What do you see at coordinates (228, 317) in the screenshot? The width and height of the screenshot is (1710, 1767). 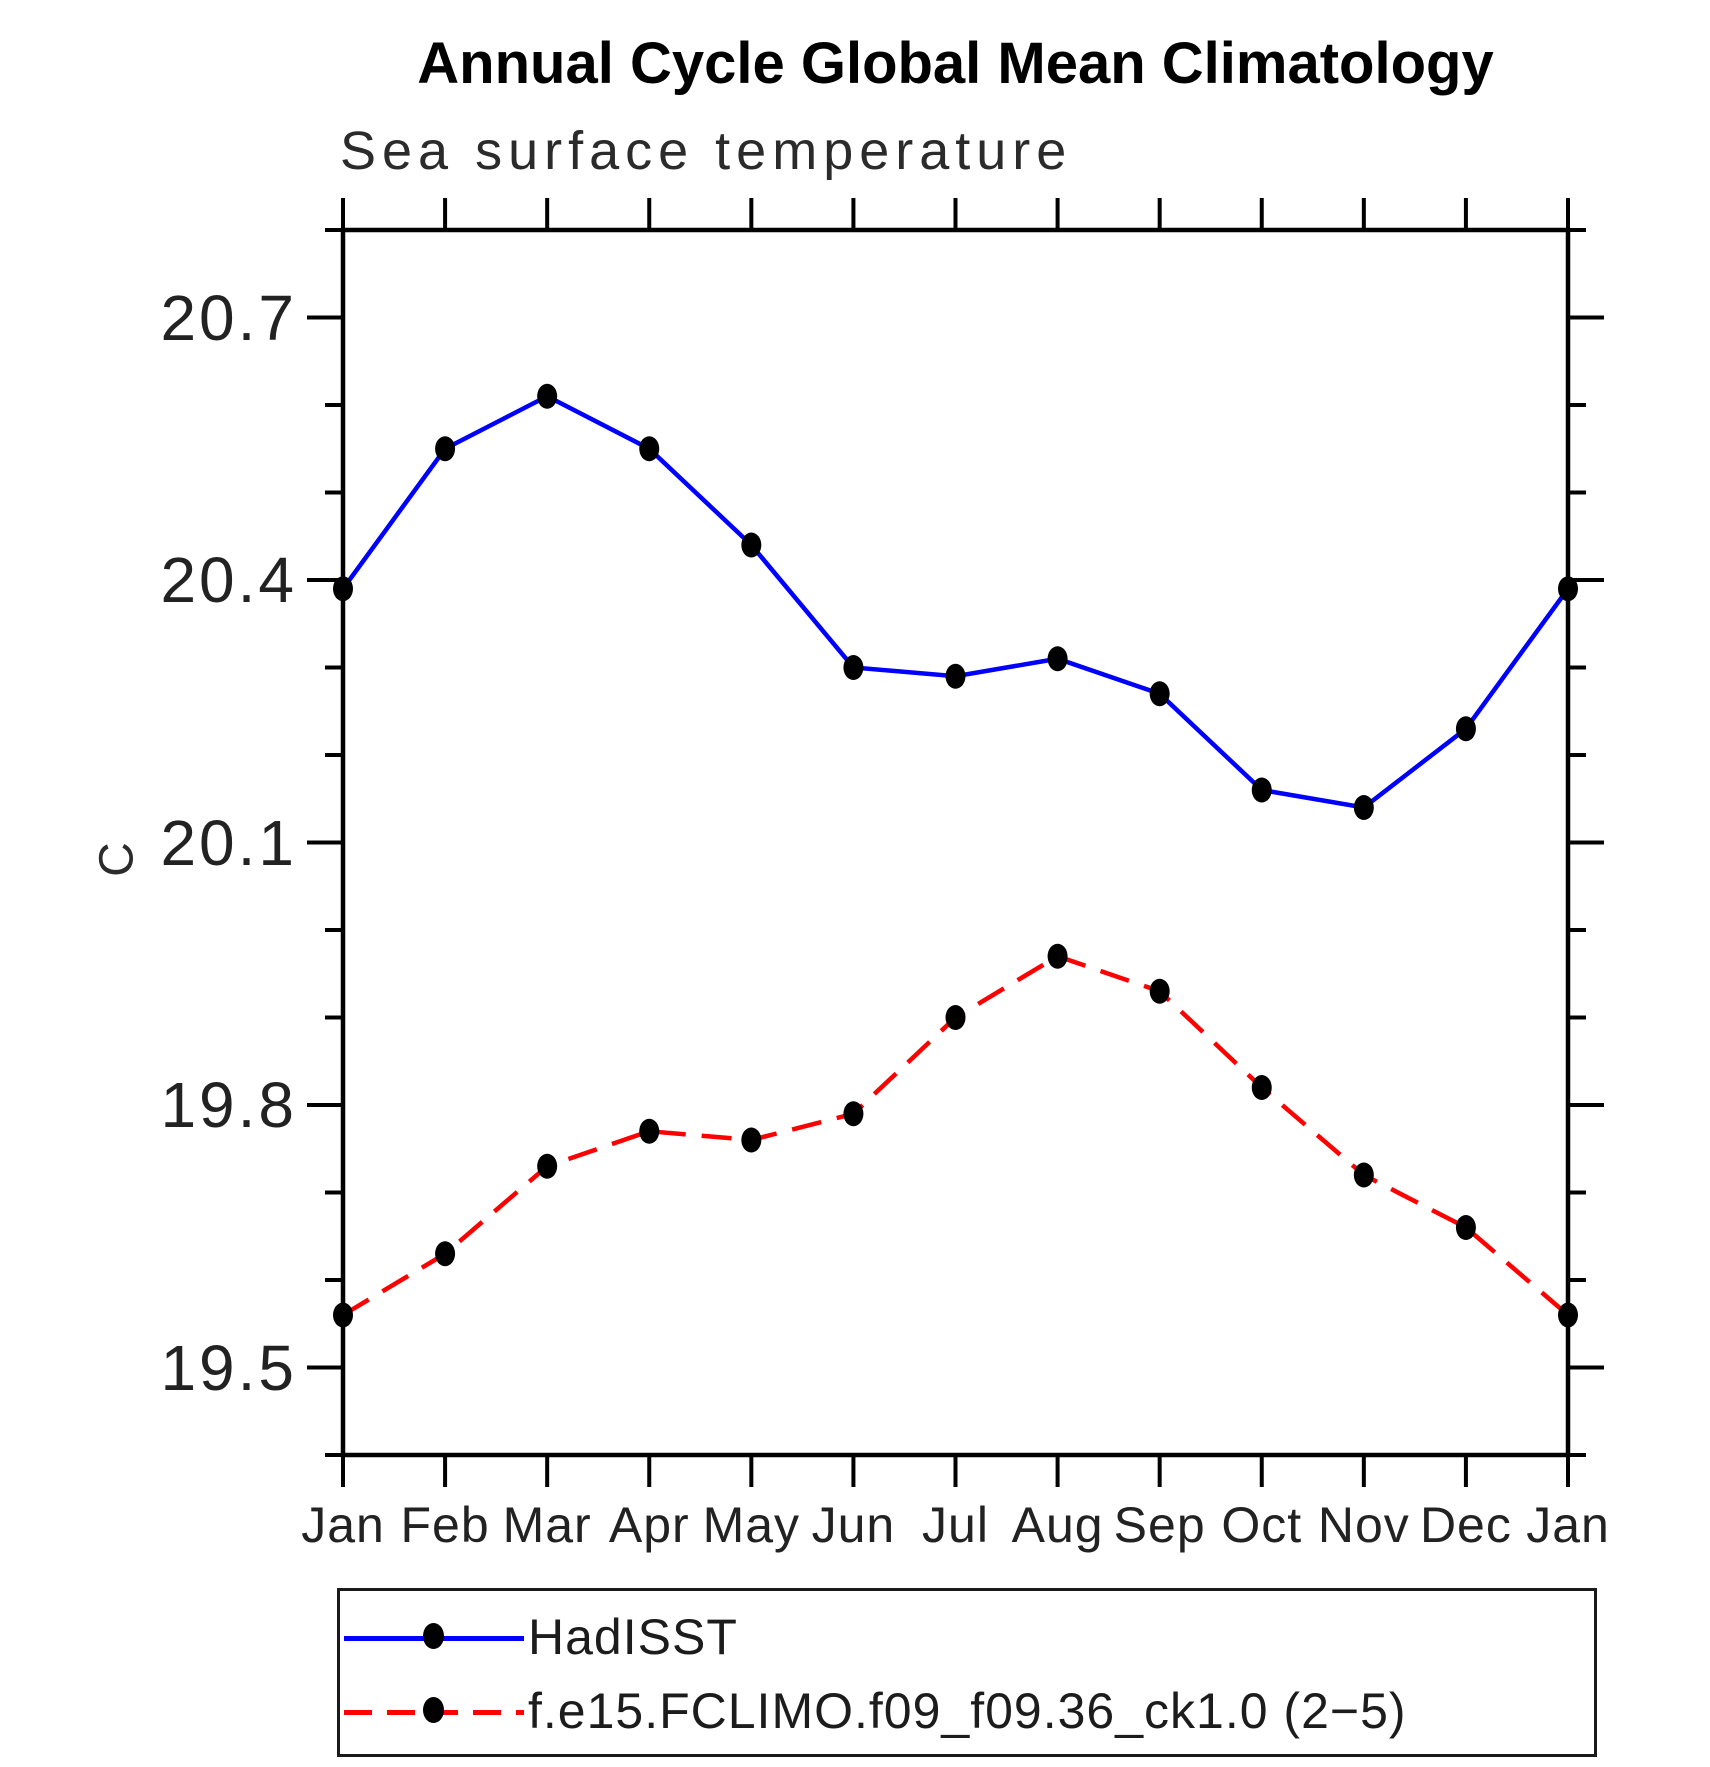 I see `y-tick-label-20.7: 20.7` at bounding box center [228, 317].